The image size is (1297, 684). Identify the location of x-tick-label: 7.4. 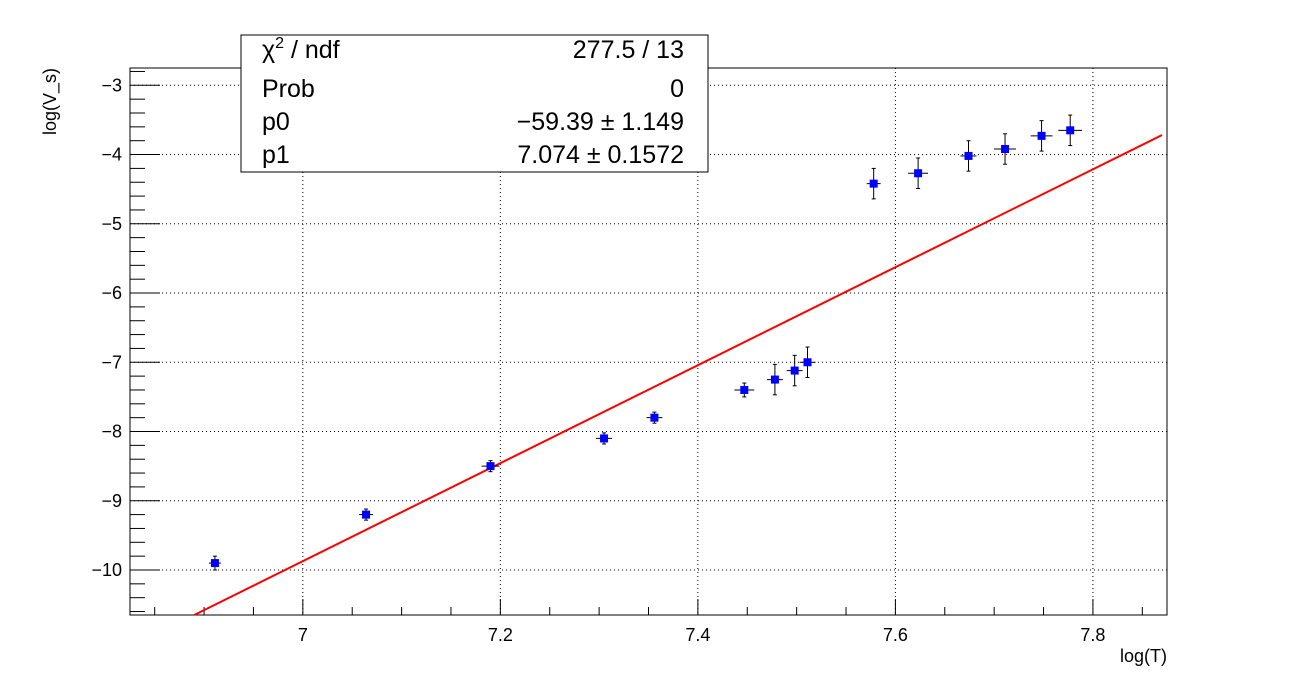
(697, 635).